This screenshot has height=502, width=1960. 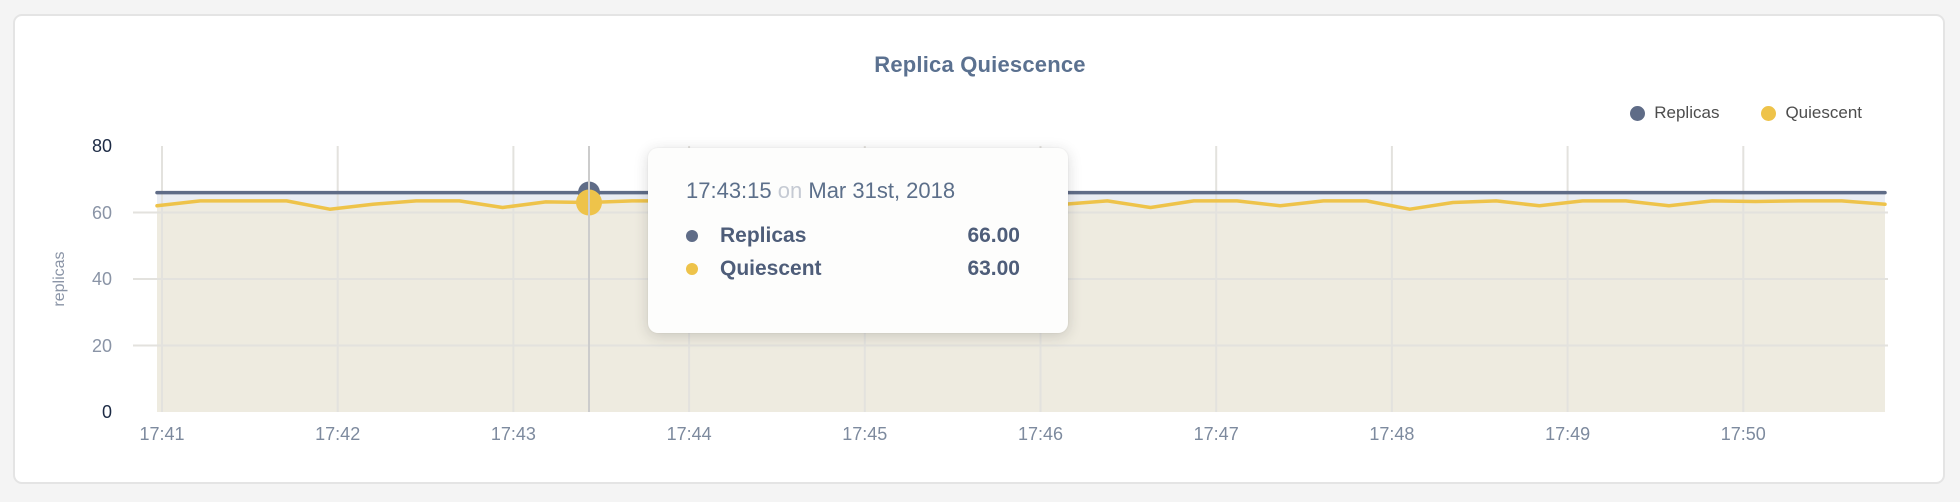 I want to click on x-tick-label: 17:48, so click(x=1392, y=434).